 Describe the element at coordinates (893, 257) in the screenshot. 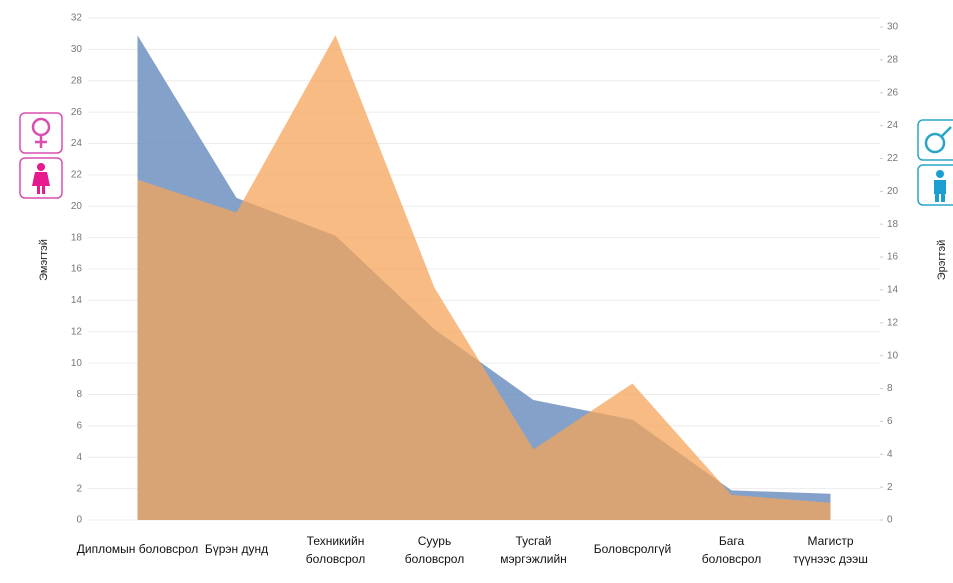

I see `y2-tick-label: 16` at that location.